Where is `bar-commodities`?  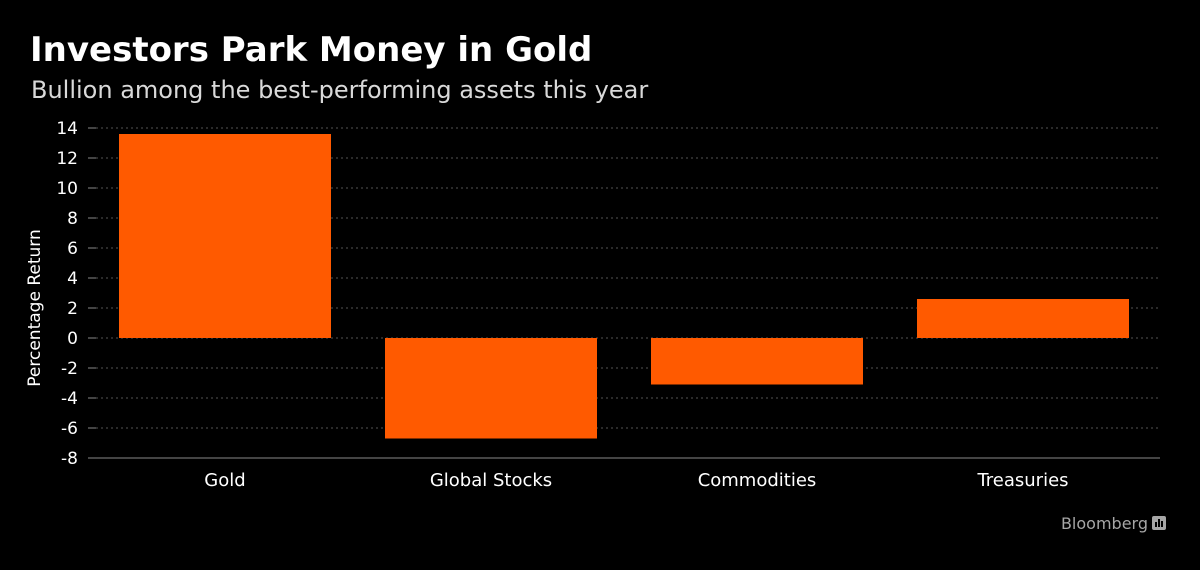
bar-commodities is located at coordinates (757, 361).